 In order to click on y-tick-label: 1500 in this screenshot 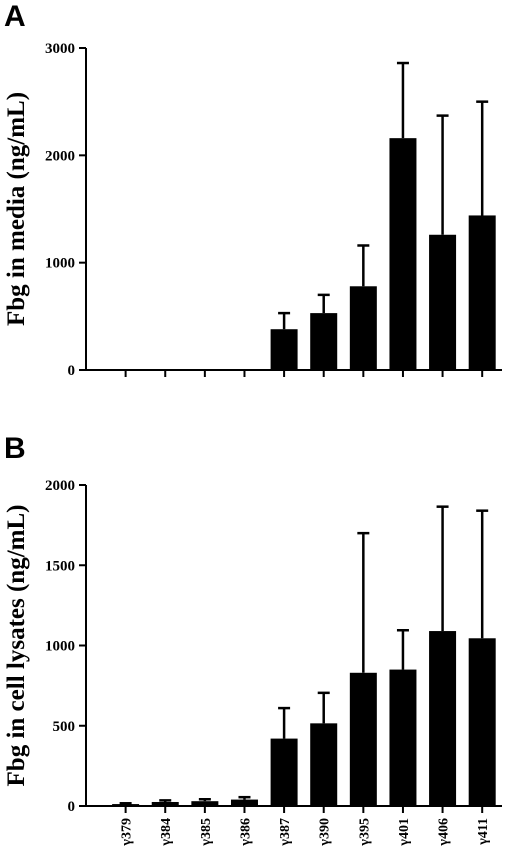, I will do `click(60, 566)`.